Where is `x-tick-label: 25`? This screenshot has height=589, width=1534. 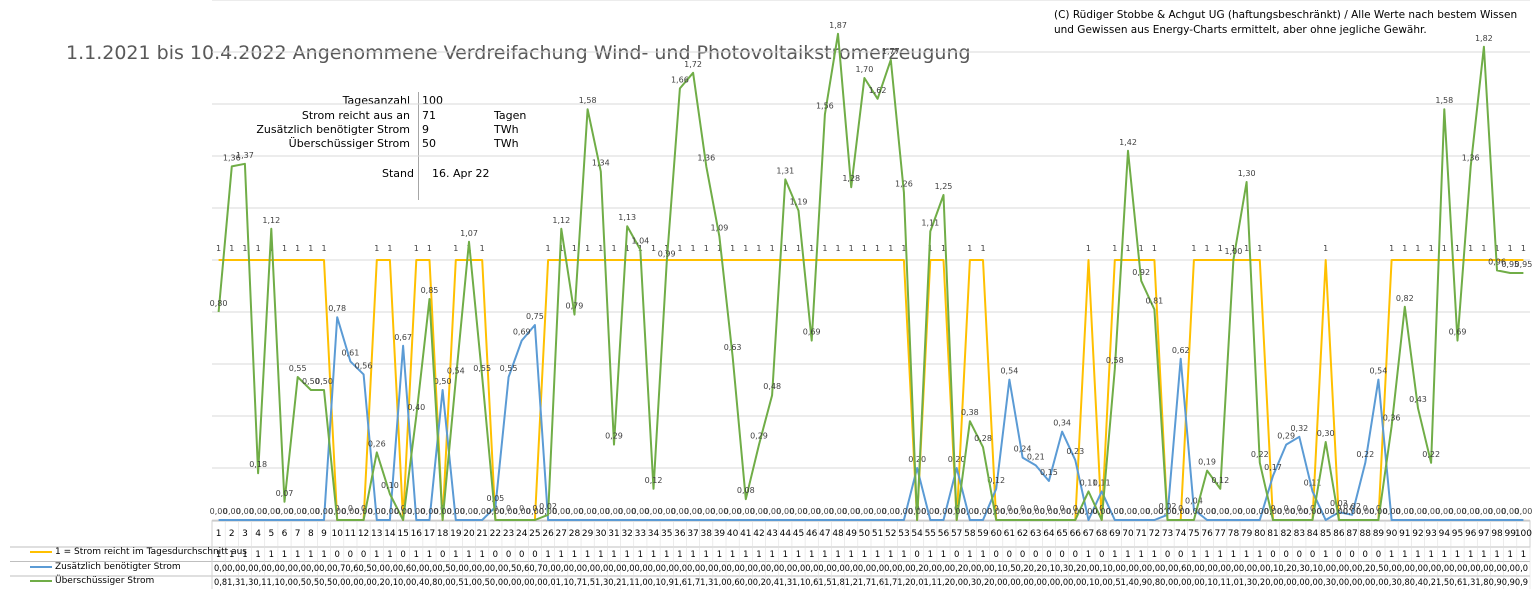
x-tick-label: 25 is located at coordinates (534, 534).